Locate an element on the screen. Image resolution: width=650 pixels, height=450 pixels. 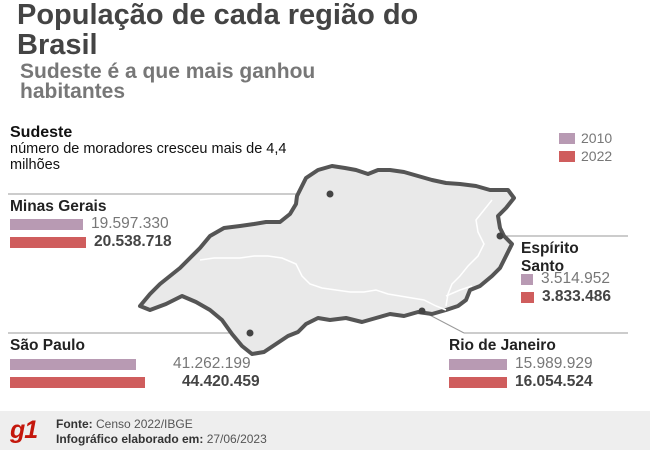
footer-source-label: Fonte: is located at coordinates (74, 424).